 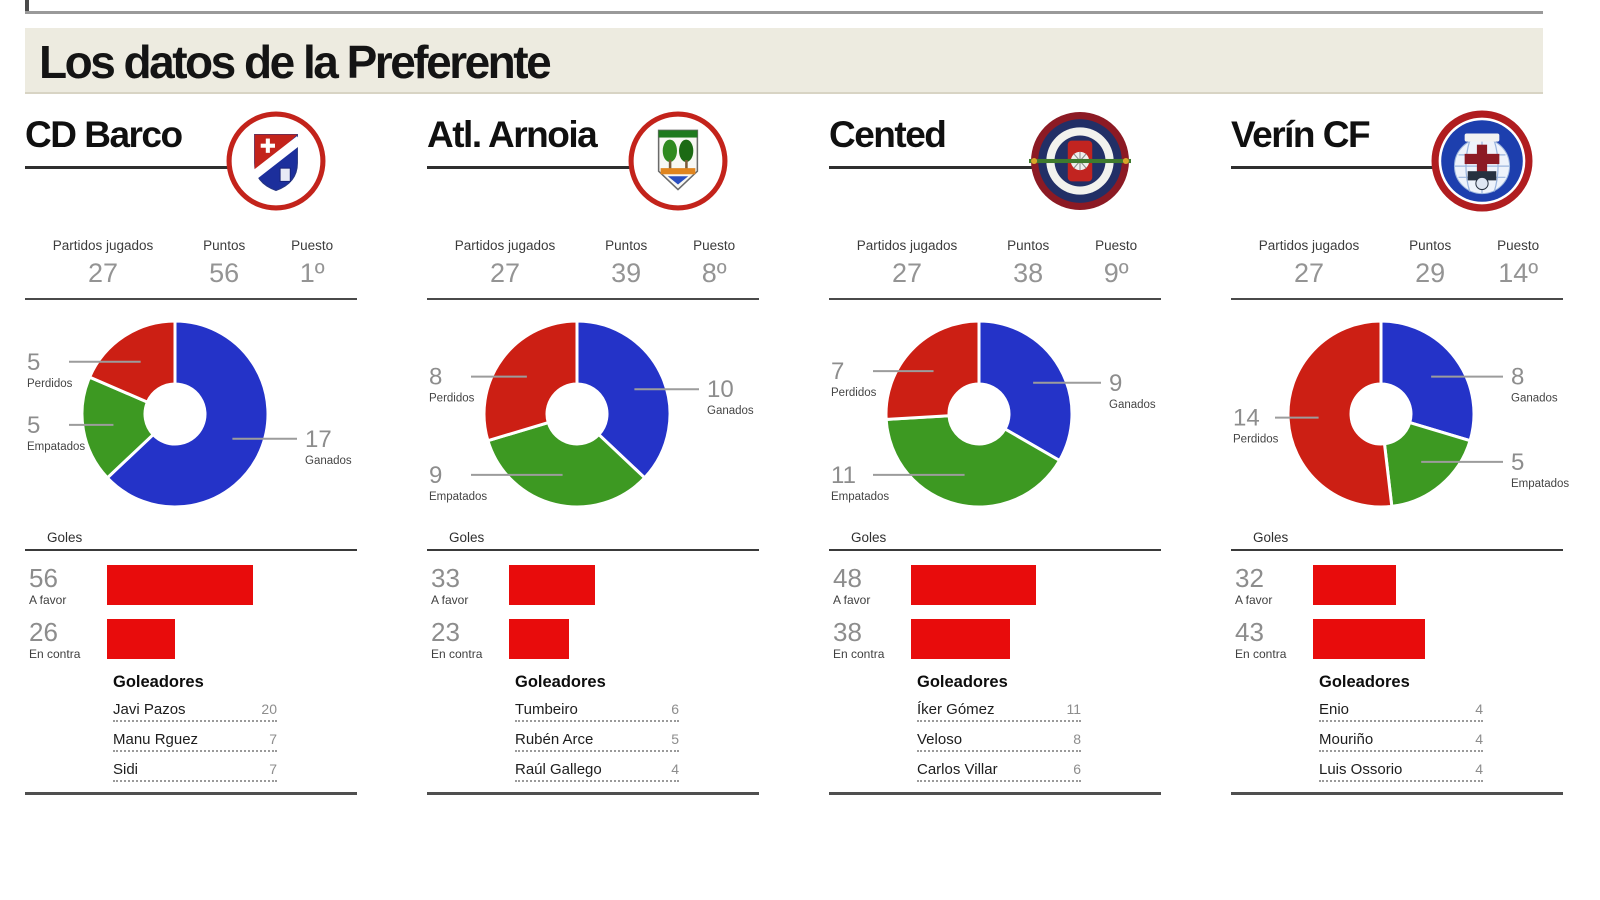 I want to click on goals-against-row: 38 En contra, so click(x=997, y=640).